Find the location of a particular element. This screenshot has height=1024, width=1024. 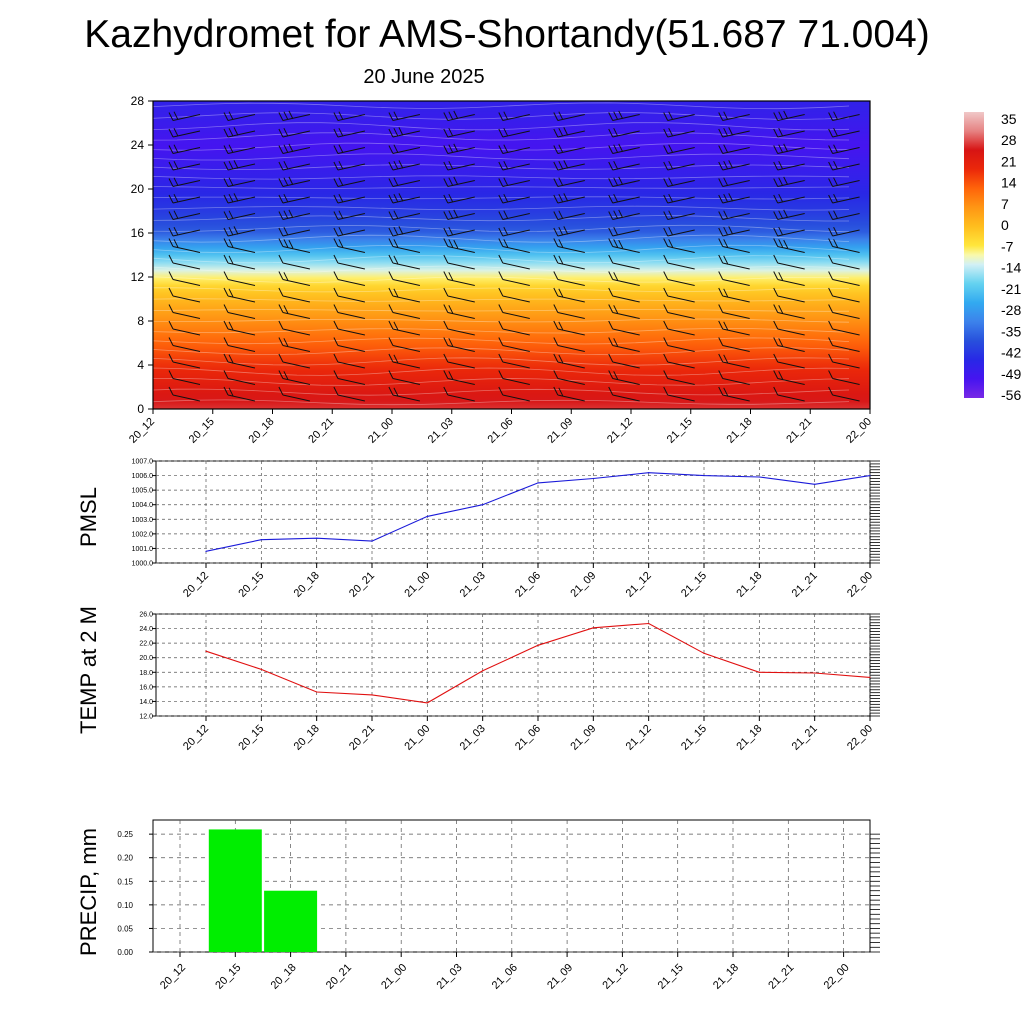

heatmap-x-tick-label: 22_00 is located at coordinates (859, 431).